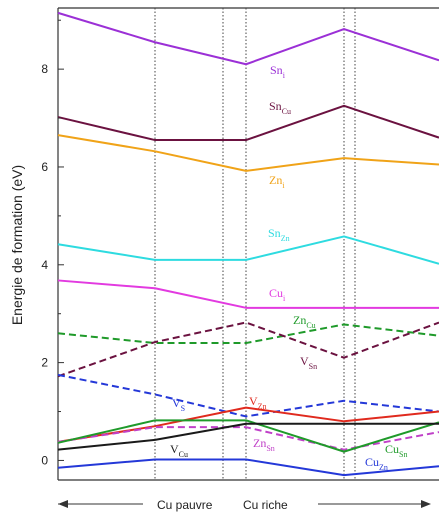  I want to click on right-arrowhead, so click(426, 504).